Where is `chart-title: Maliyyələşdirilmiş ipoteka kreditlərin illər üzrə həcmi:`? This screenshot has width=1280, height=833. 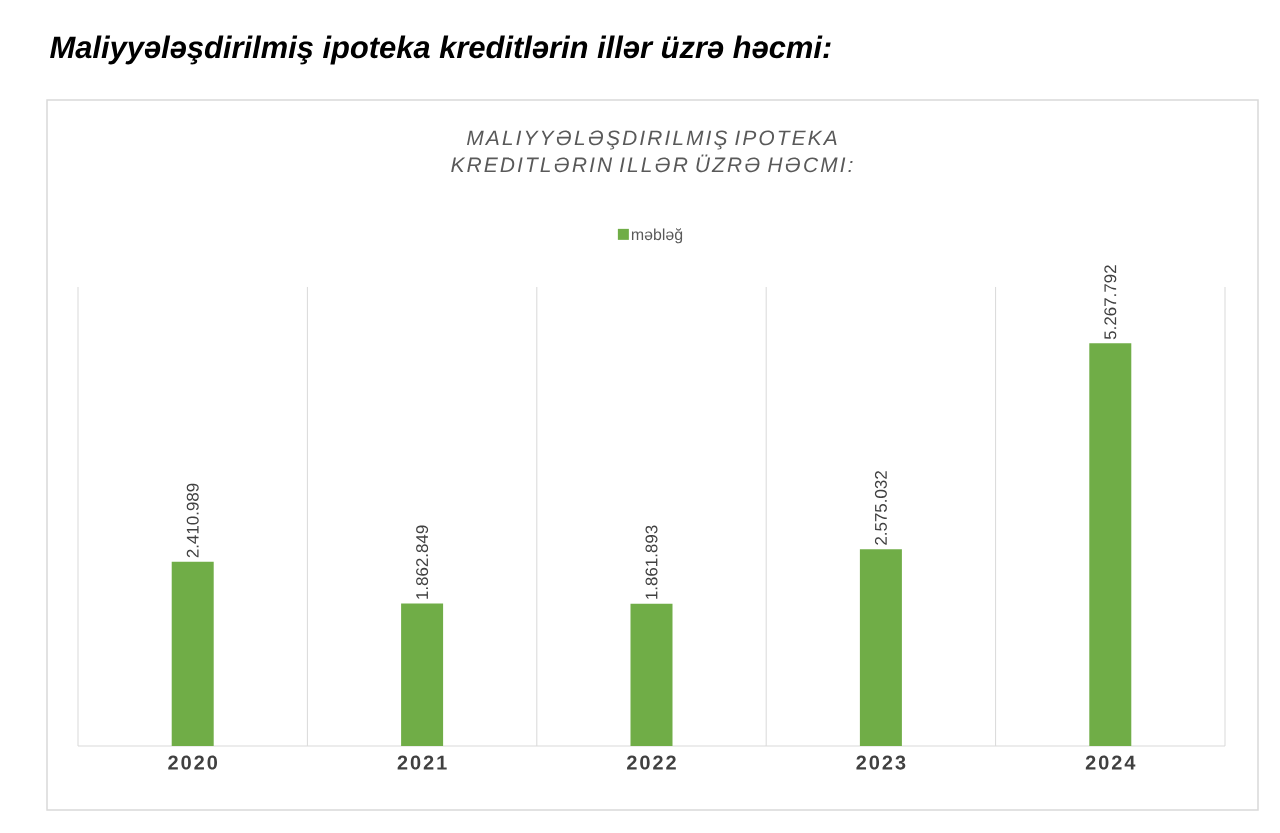 chart-title: Maliyyələşdirilmiş ipoteka kreditlərin illər üzrə həcmi: is located at coordinates (440, 50).